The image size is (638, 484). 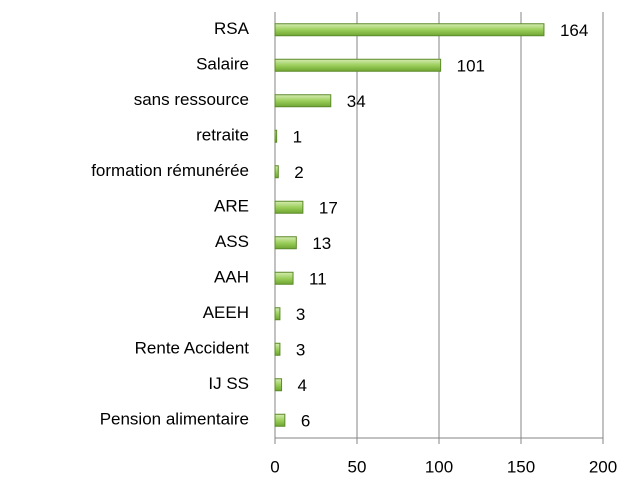 I want to click on data-label: 17, so click(x=328, y=208).